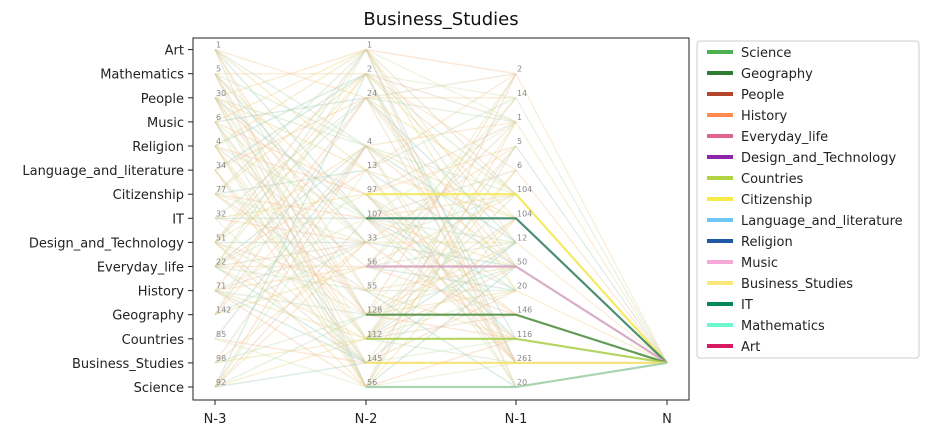 This screenshot has height=436, width=929. What do you see at coordinates (524, 334) in the screenshot?
I see `count-label-n-1-countries: 116` at bounding box center [524, 334].